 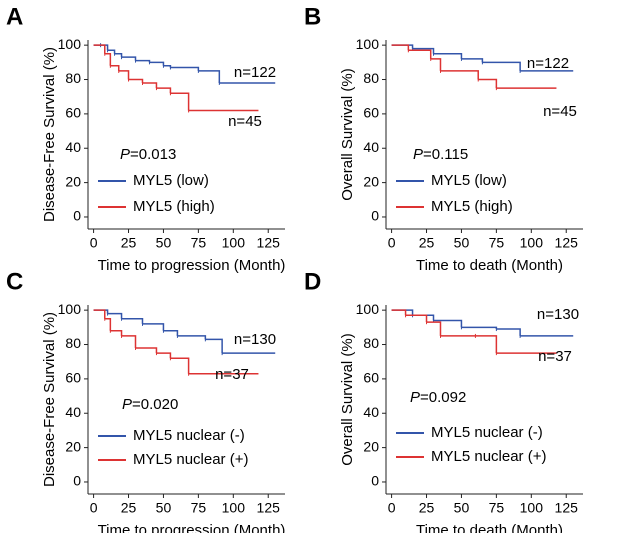 I want to click on panel-letter: B, so click(x=312, y=16).